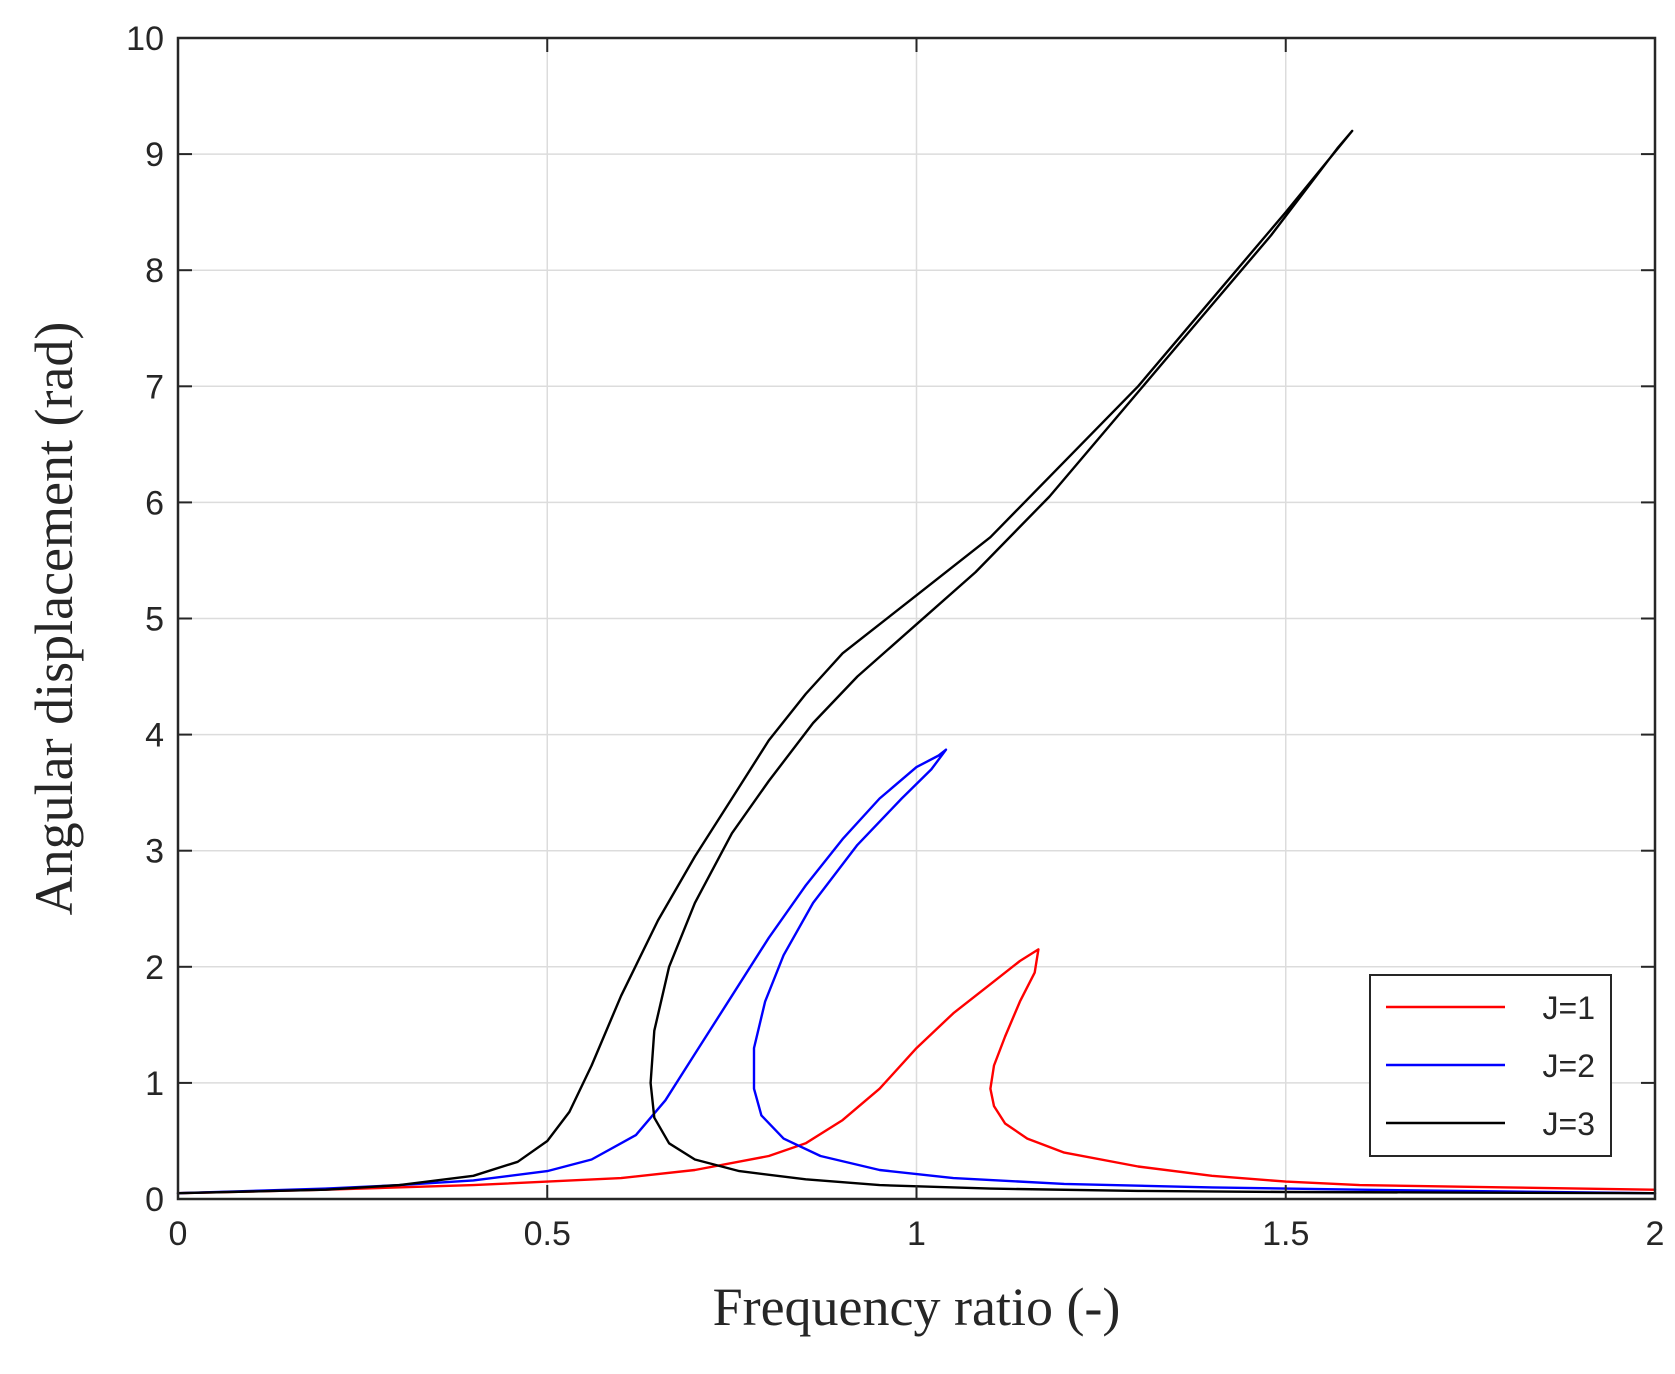  What do you see at coordinates (547, 1234) in the screenshot?
I see `x-tick-label-1: 0.5` at bounding box center [547, 1234].